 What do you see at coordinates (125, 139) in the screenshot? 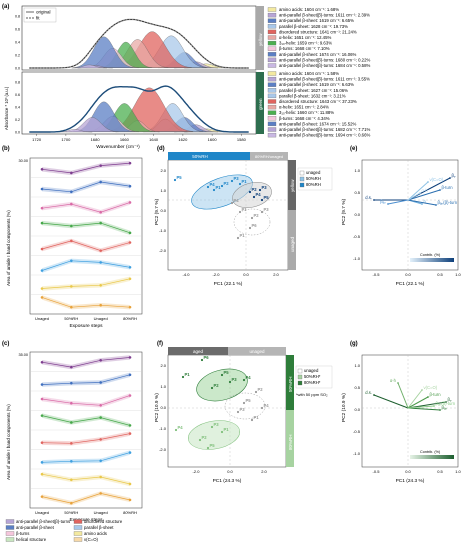
I see `panel-a-xtick-label: 1660` at bounding box center [125, 139].